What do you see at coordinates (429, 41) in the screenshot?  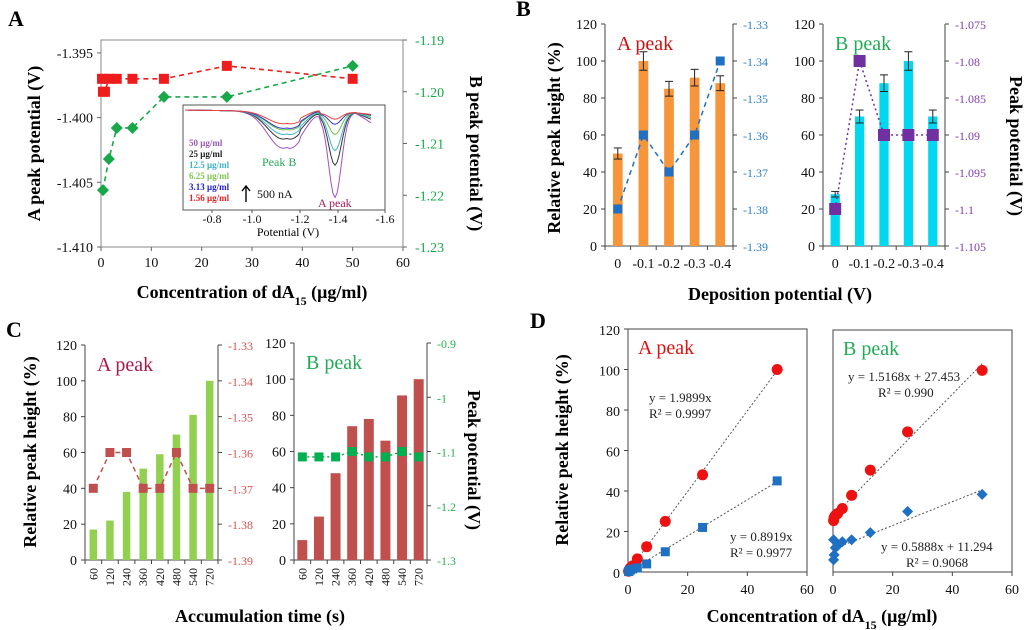 I see `y-tick-label-right: -1.19` at bounding box center [429, 41].